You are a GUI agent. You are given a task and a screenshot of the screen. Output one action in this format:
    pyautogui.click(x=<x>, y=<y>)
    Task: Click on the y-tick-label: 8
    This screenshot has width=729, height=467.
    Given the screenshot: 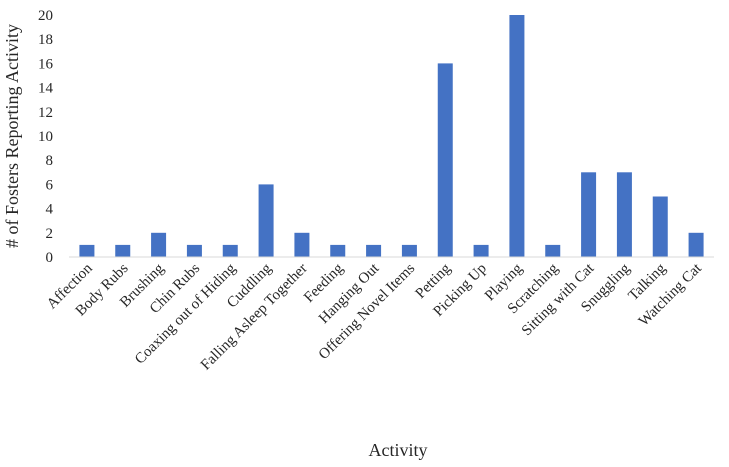 What is the action you would take?
    pyautogui.click(x=50, y=161)
    